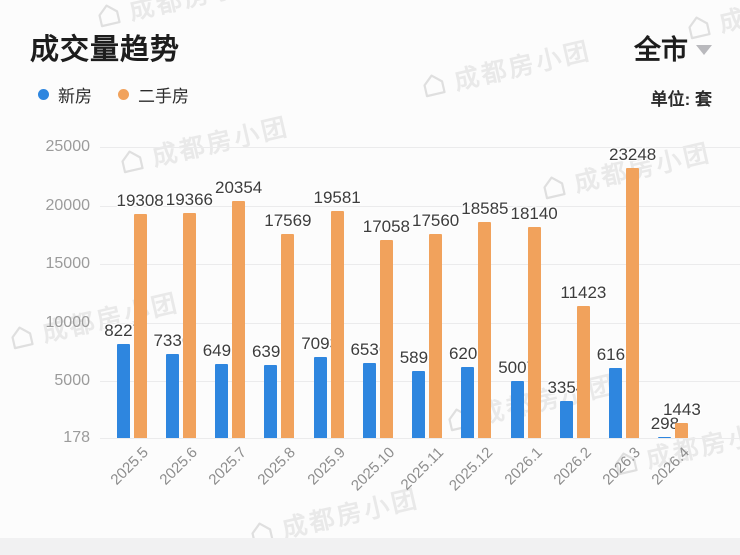 Image resolution: width=740 pixels, height=555 pixels. Describe the element at coordinates (572, 466) in the screenshot. I see `x-axis-tick-label: 2026.2` at that location.